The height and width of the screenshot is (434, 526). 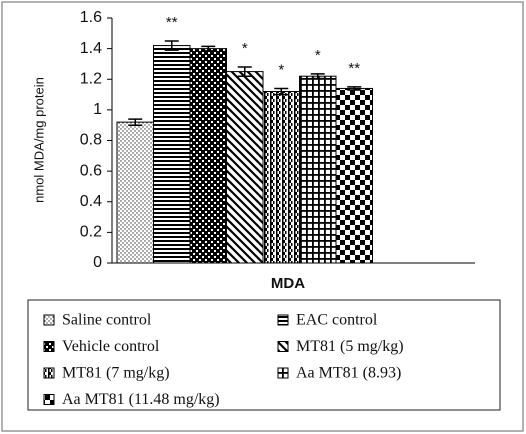 What do you see at coordinates (107, 320) in the screenshot?
I see `legend-label: Saline control` at bounding box center [107, 320].